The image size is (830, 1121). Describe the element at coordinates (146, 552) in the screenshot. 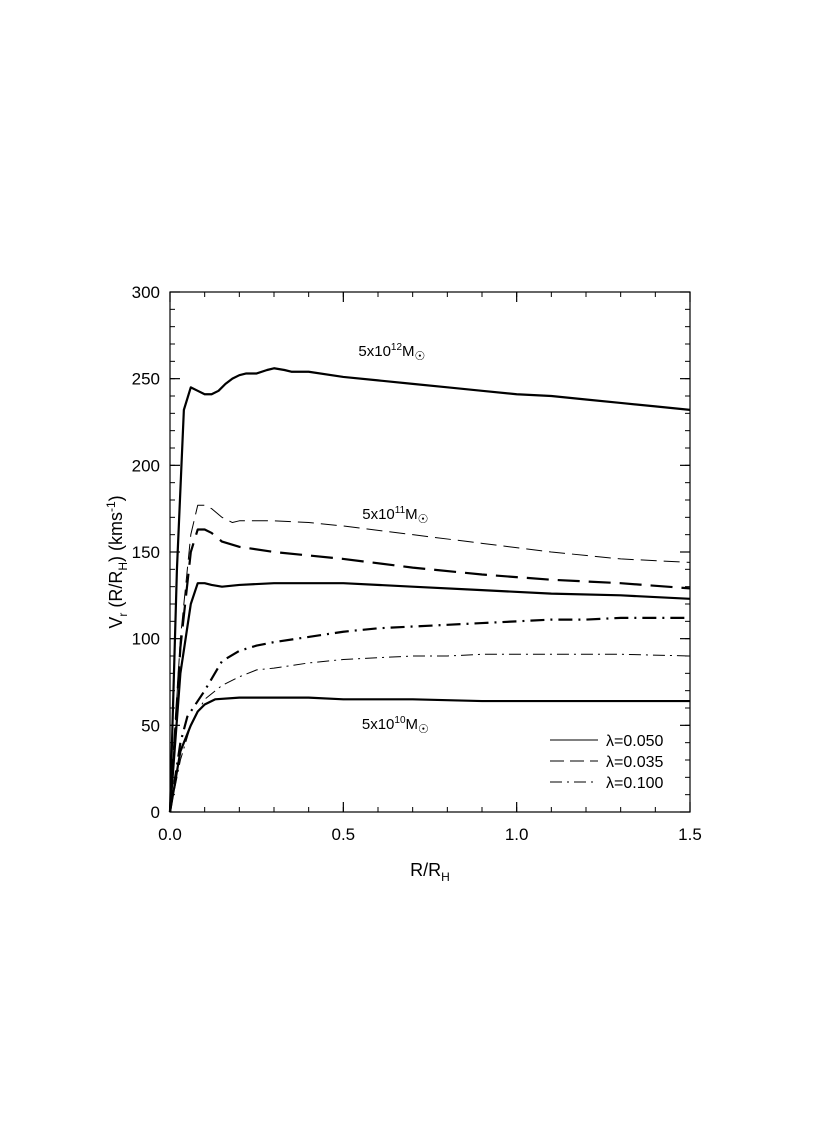

I see `y-tick-label: 150` at that location.